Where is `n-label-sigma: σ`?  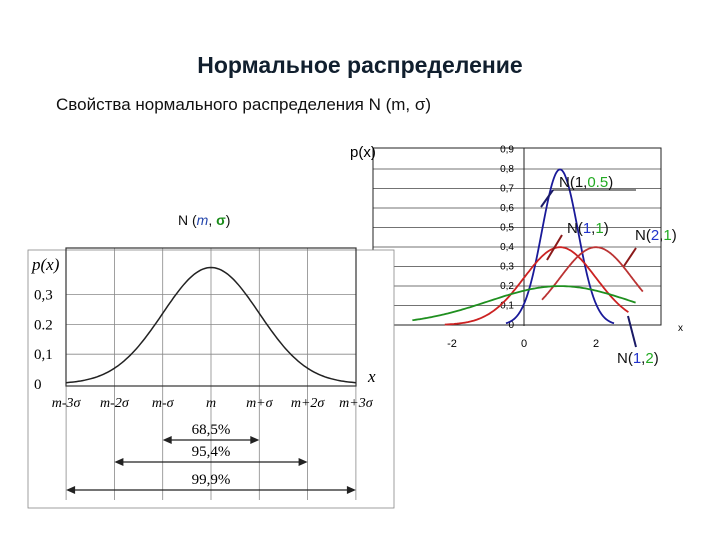
n-label-sigma: σ is located at coordinates (221, 220).